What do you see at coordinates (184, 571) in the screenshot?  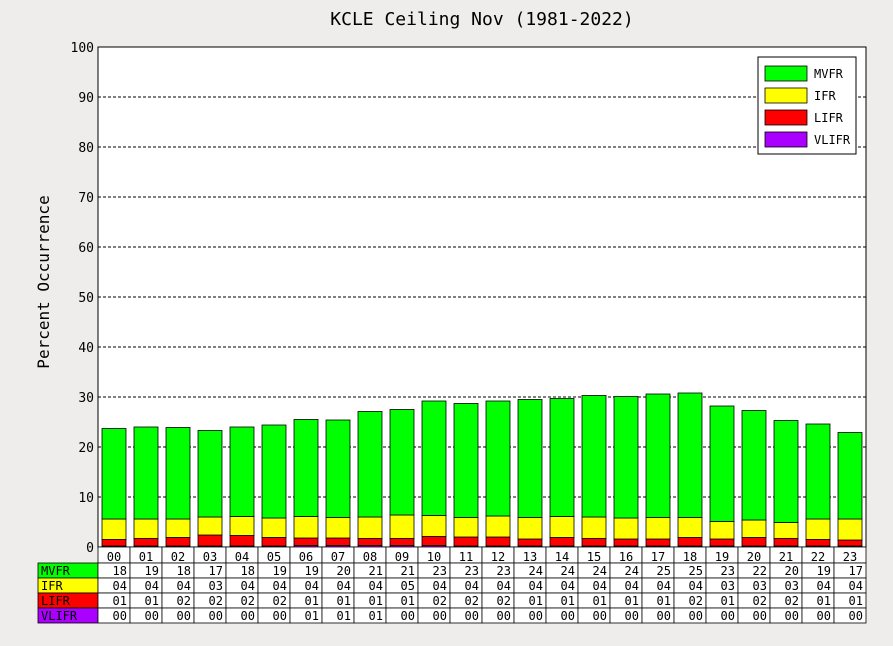 I see `table-cell-value: 18` at bounding box center [184, 571].